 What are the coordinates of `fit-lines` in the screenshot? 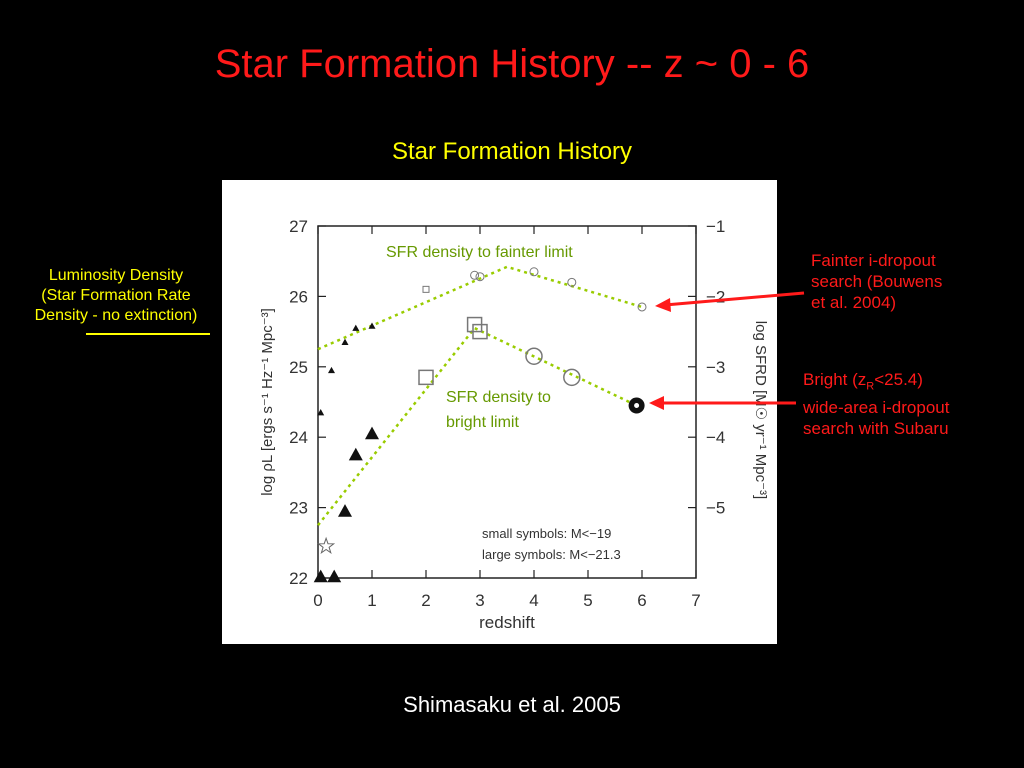 It's located at (480, 395).